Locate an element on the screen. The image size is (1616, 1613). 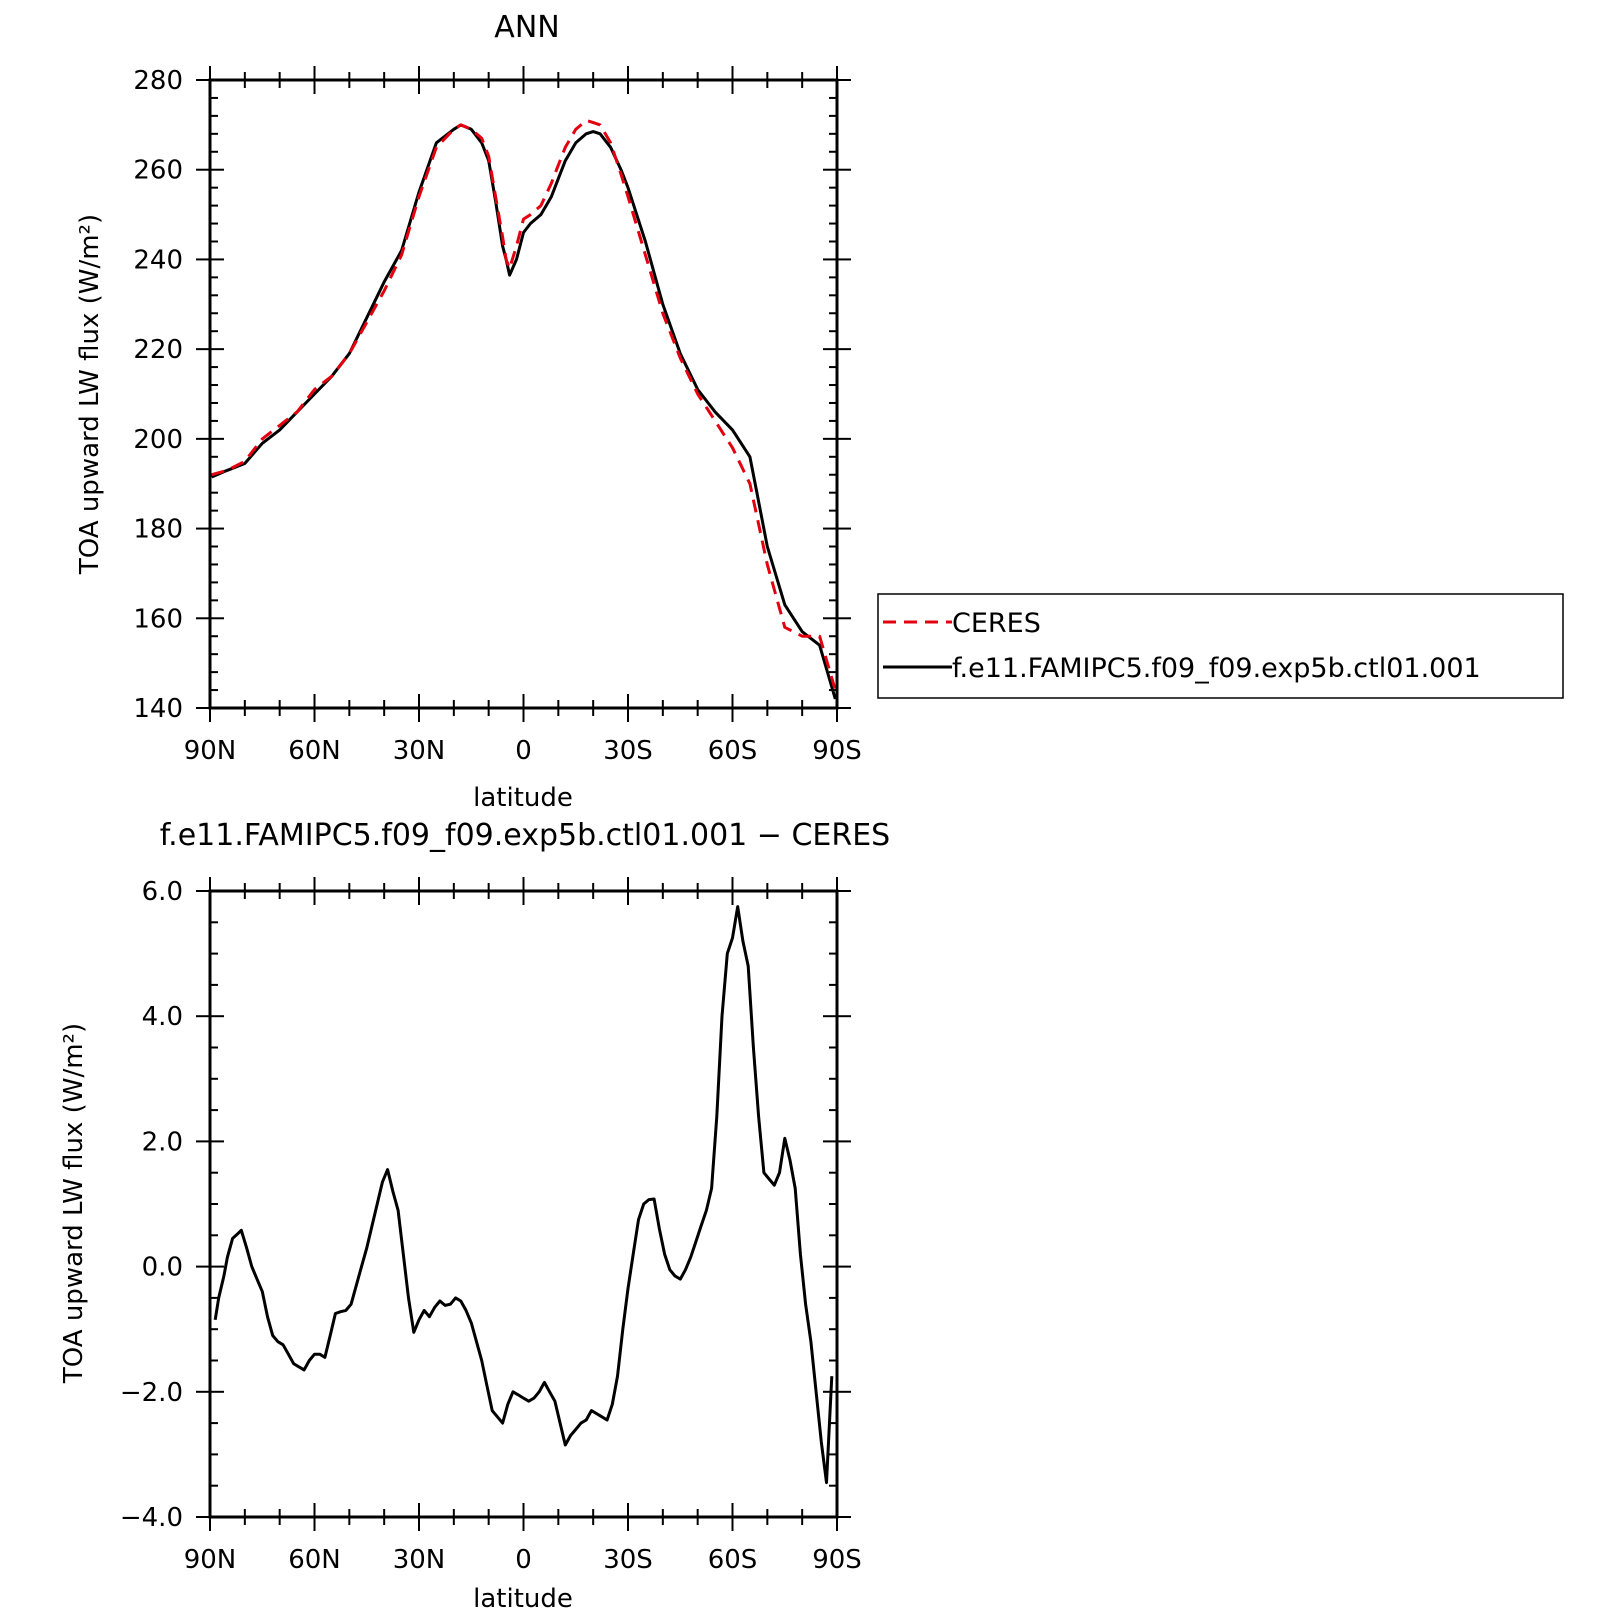
top-y-tick-label: 240 is located at coordinates (158, 260).